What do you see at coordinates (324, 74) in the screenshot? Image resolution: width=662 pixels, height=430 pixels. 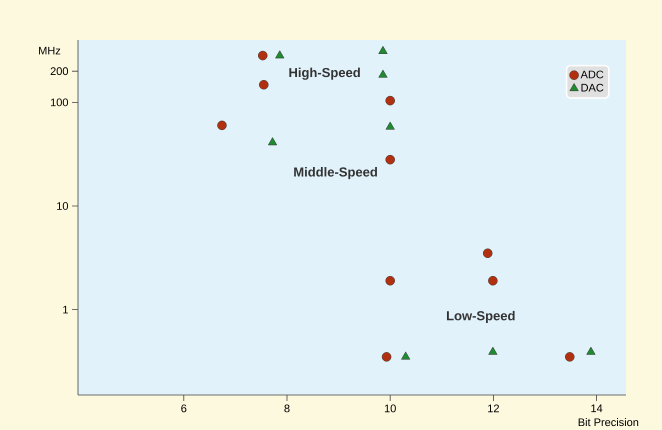 I see `annotation: High-Speed` at bounding box center [324, 74].